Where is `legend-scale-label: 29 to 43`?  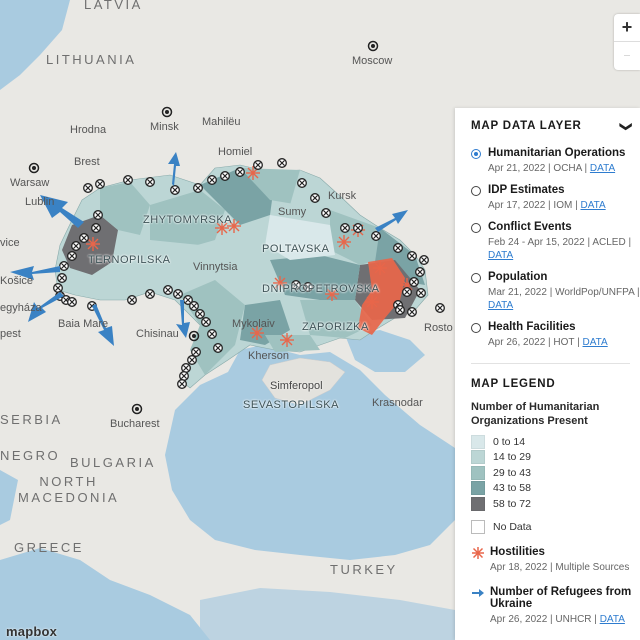
legend-scale-label: 29 to 43 is located at coordinates (512, 472).